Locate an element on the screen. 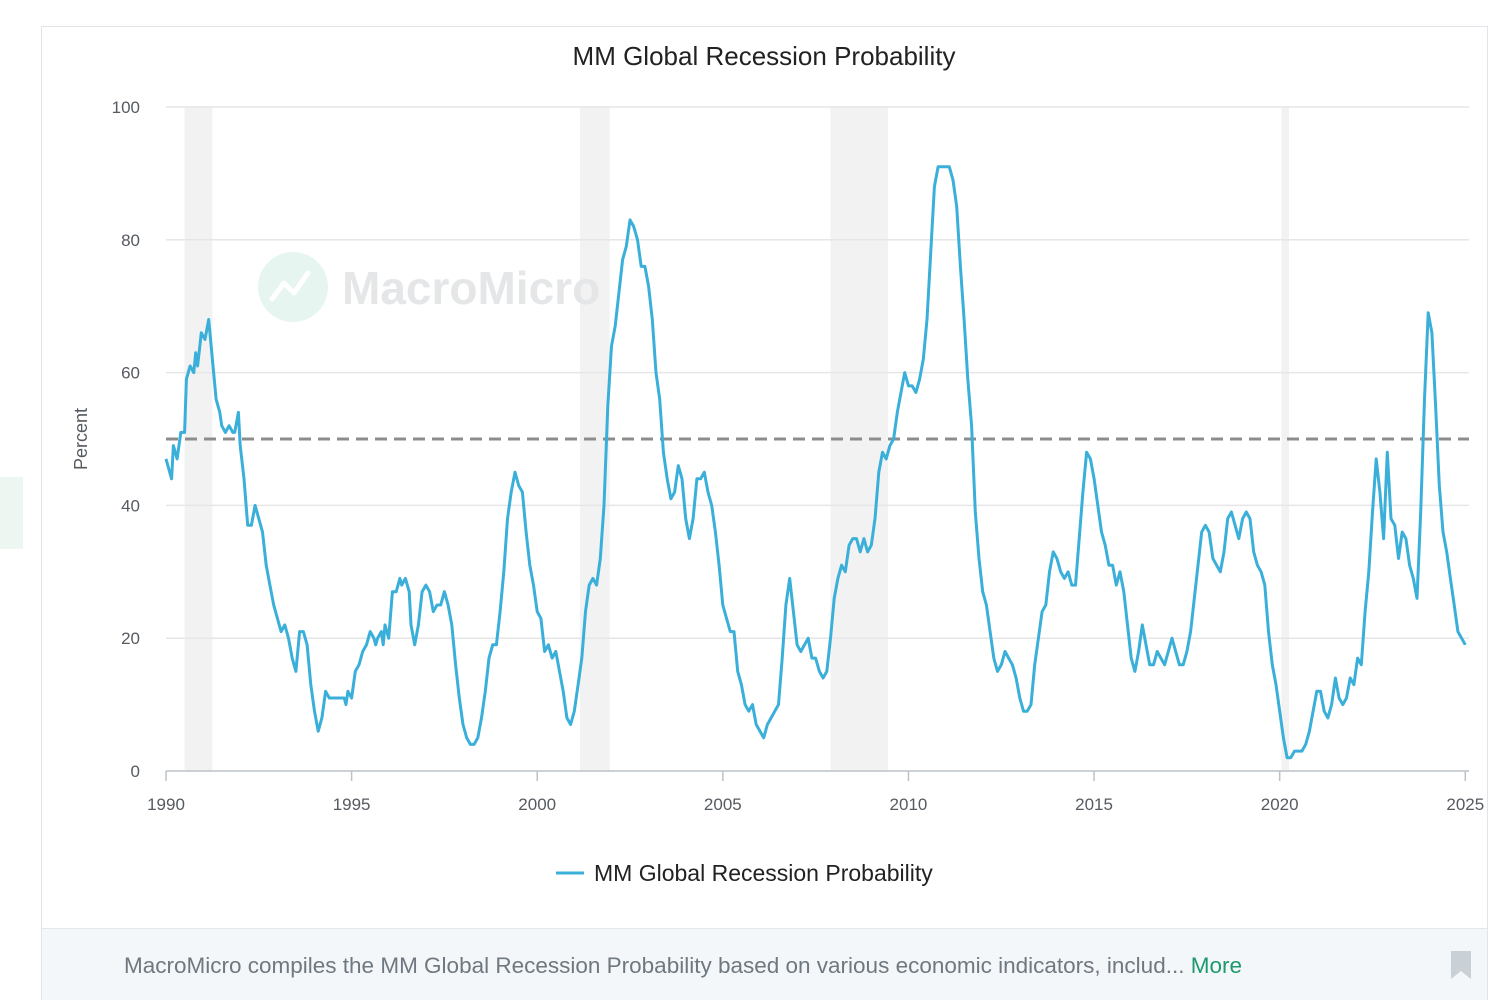  legend: MM Global Recession Probability is located at coordinates (744, 873).